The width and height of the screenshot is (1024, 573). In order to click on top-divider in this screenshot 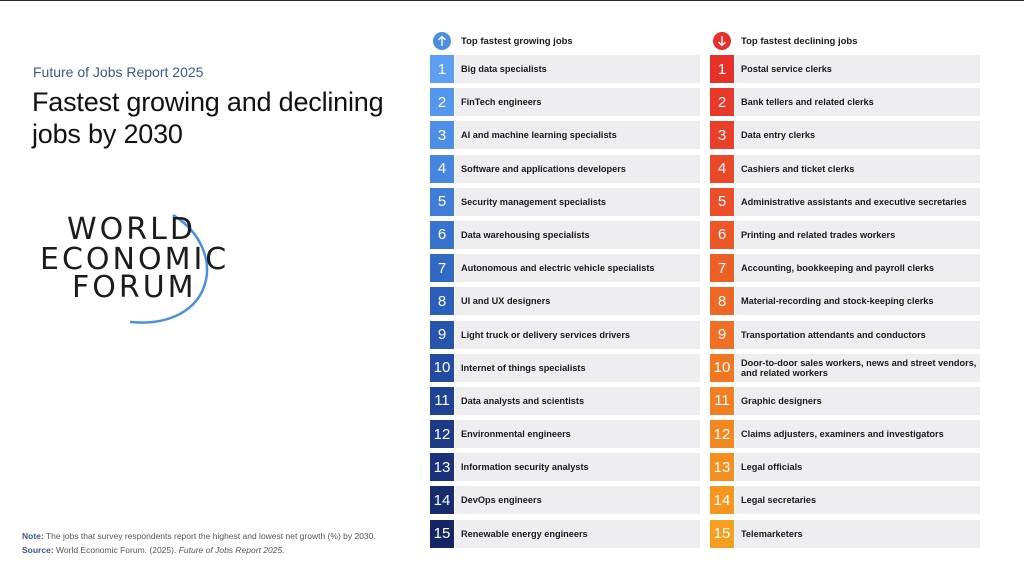, I will do `click(512, 0)`.